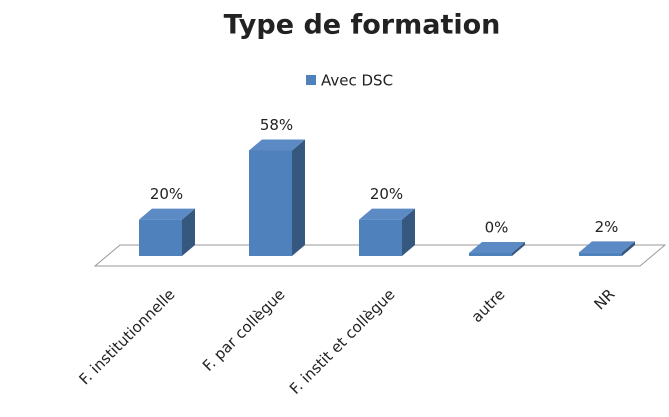 The height and width of the screenshot is (417, 669). Describe the element at coordinates (276, 125) in the screenshot. I see `data-label: 58%` at that location.